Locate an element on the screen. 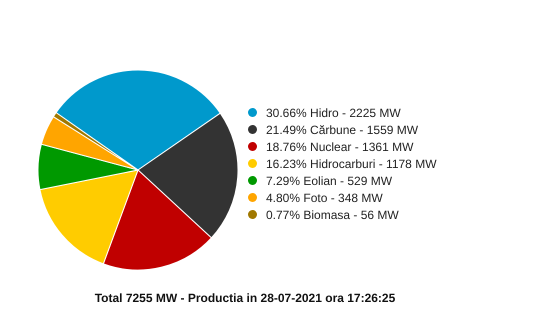 This screenshot has width=533, height=327. text: Total 7255 MW - Productia in 28-07-2021 ora 17:26:25 is located at coordinates (245, 298).